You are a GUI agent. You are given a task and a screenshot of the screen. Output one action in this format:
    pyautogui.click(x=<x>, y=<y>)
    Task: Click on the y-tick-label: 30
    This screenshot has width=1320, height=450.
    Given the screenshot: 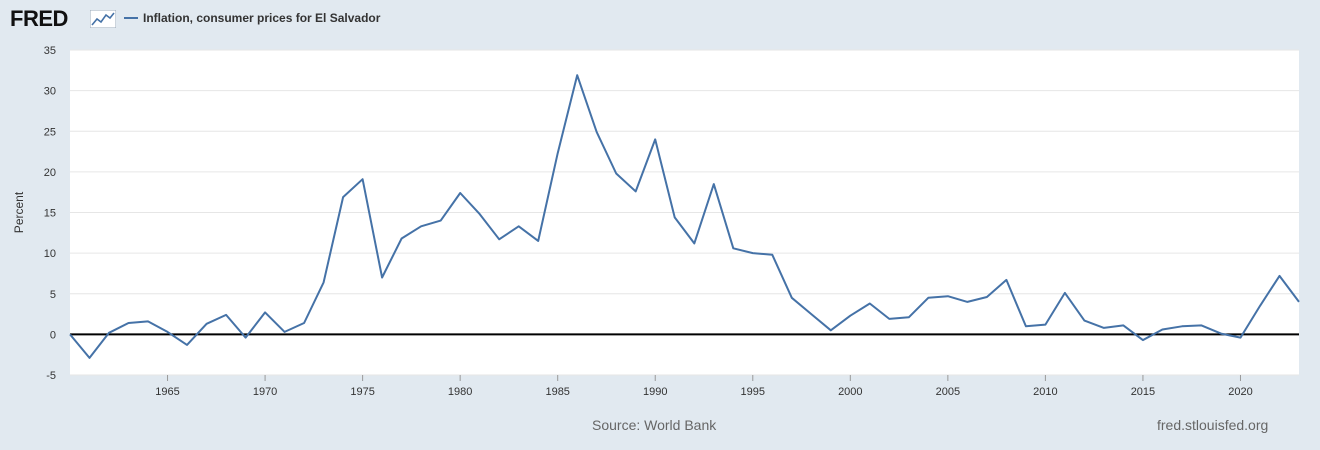 What is the action you would take?
    pyautogui.click(x=50, y=92)
    